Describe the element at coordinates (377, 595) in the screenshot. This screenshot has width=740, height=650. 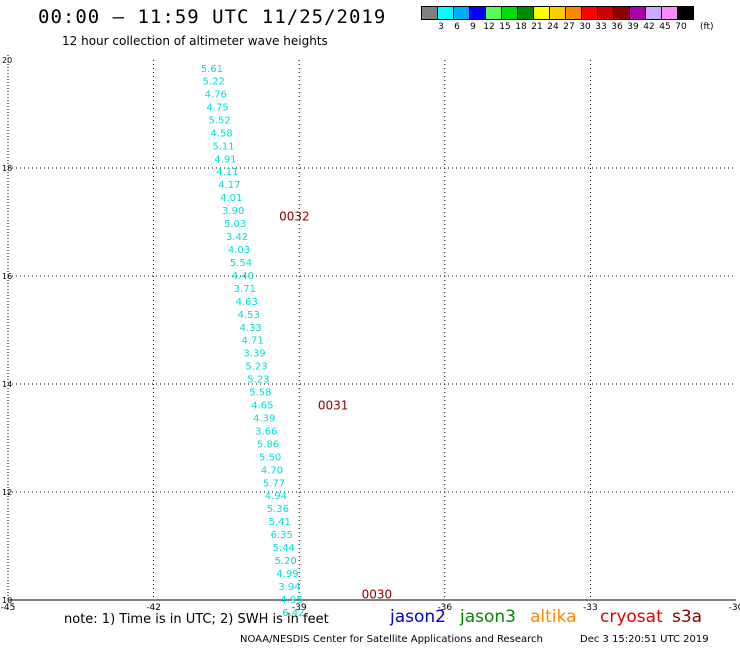
I see `pass-time-label: 0030` at that location.